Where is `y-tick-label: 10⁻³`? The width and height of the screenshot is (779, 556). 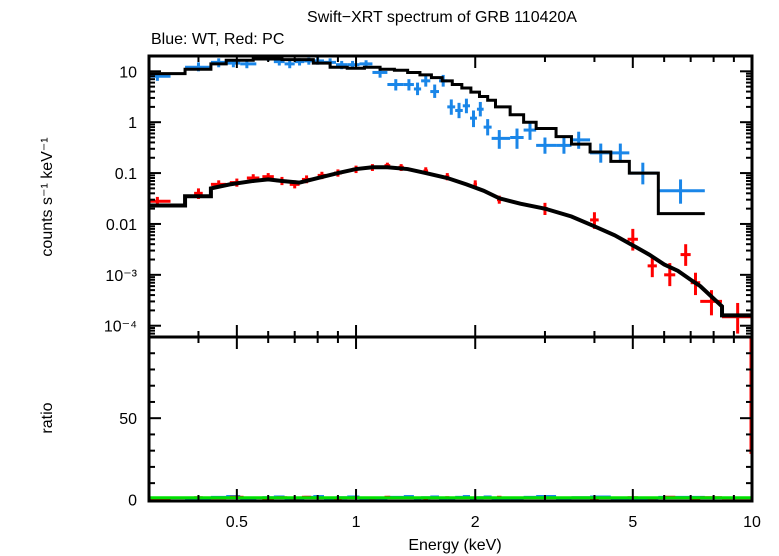 y-tick-label: 10⁻³ is located at coordinates (121, 276).